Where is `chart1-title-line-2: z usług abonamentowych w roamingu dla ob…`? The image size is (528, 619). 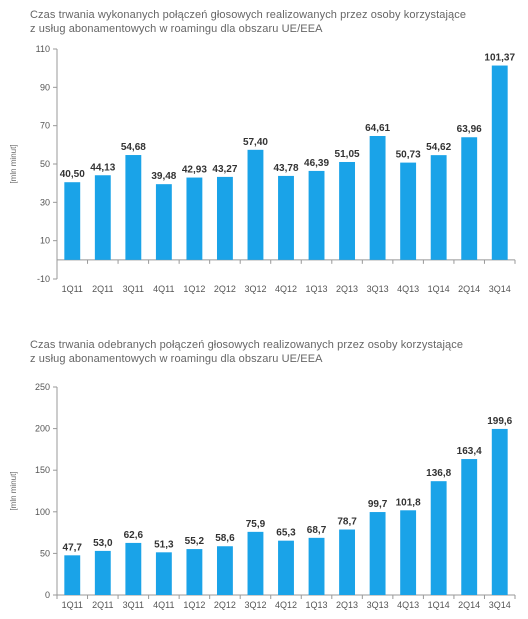 chart1-title-line-2: z usług abonamentowych w roamingu dla ob… is located at coordinates (176, 29).